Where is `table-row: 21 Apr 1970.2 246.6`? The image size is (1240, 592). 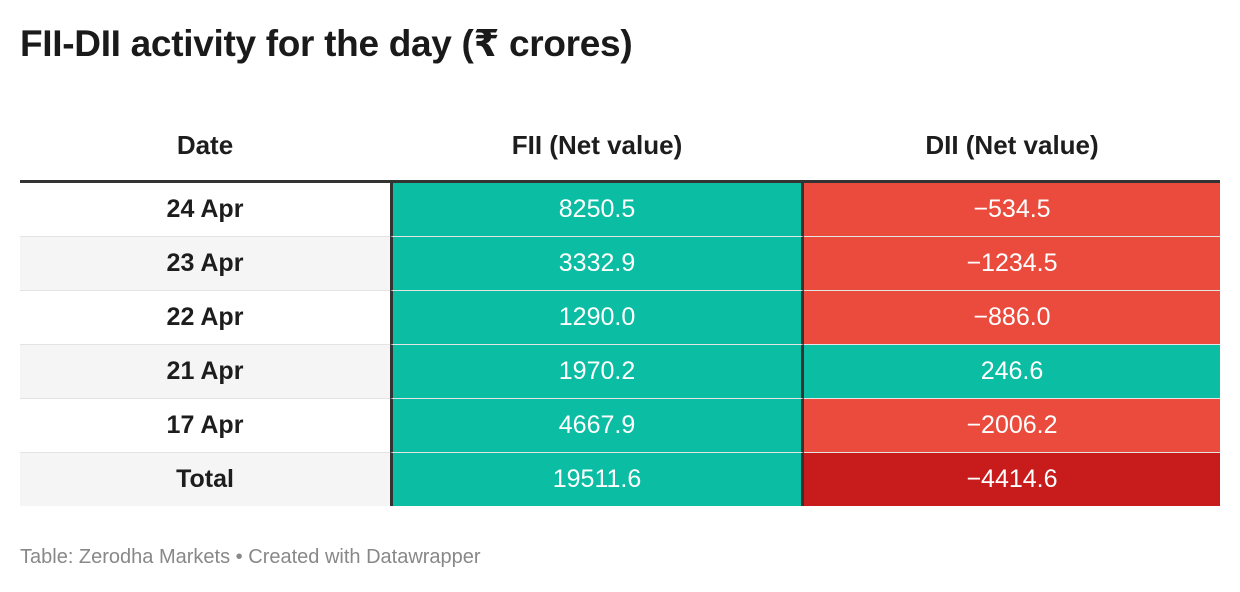
table-row: 21 Apr 1970.2 246.6 is located at coordinates (620, 372).